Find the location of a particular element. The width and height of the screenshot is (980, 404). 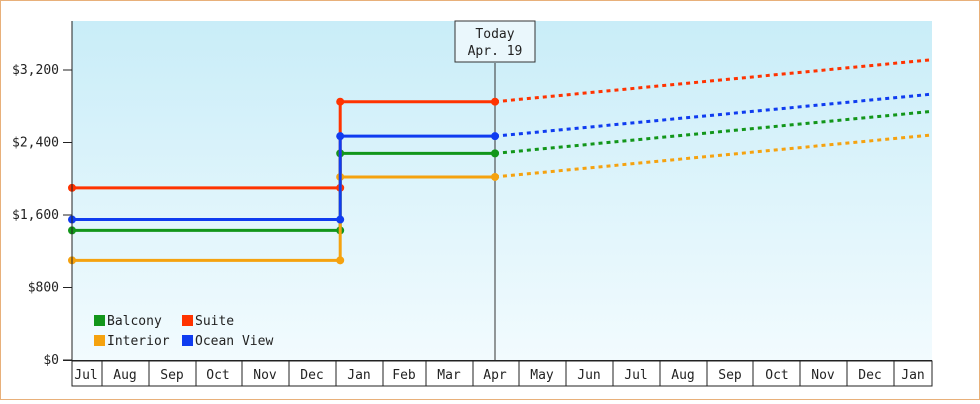

today-marker: Today Apr. 19 is located at coordinates (495, 190).